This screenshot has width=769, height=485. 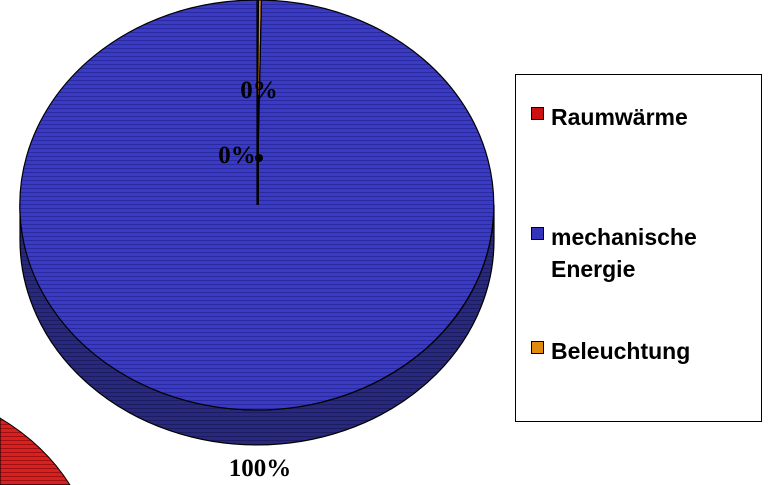 I want to click on legend-item-raumwaerme: Raumwärme, so click(x=609, y=117).